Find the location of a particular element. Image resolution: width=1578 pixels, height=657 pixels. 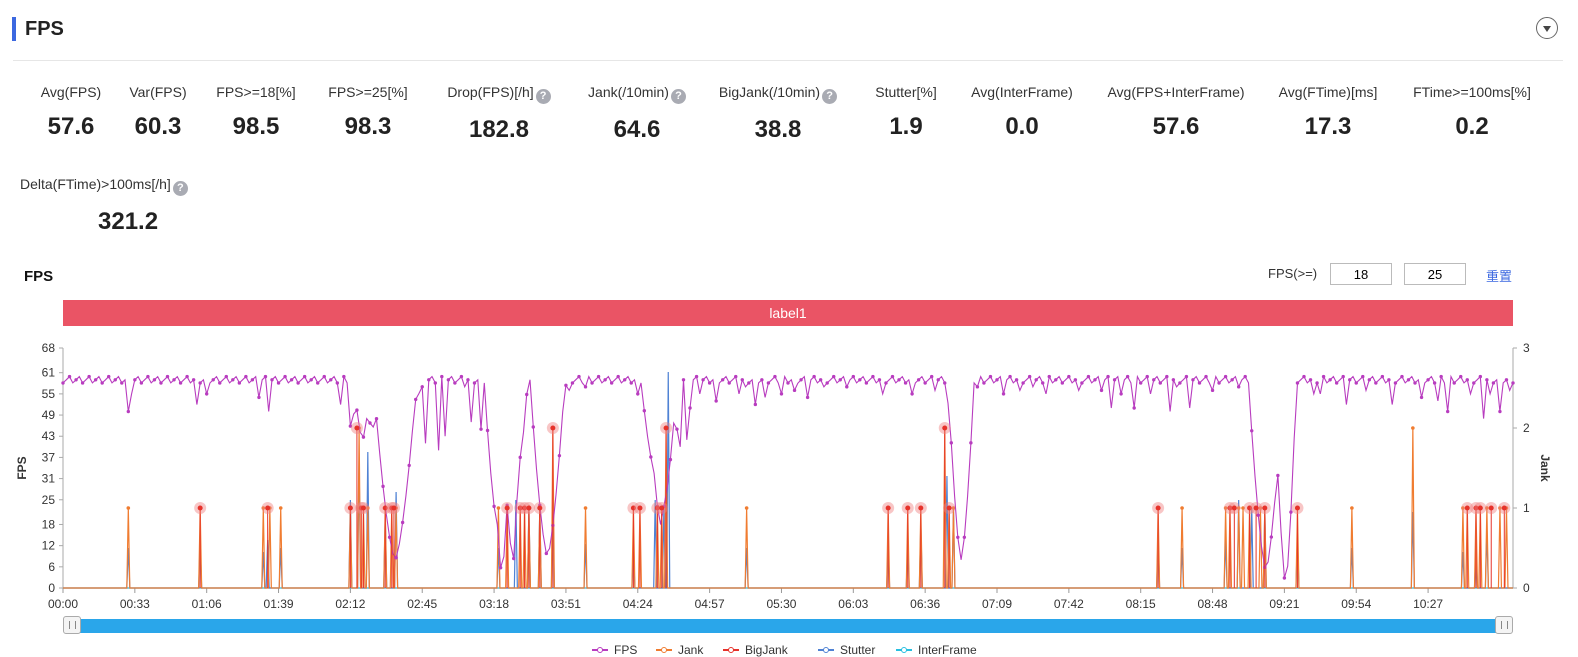

metric-label: Avg(FPS) is located at coordinates (90, 92).